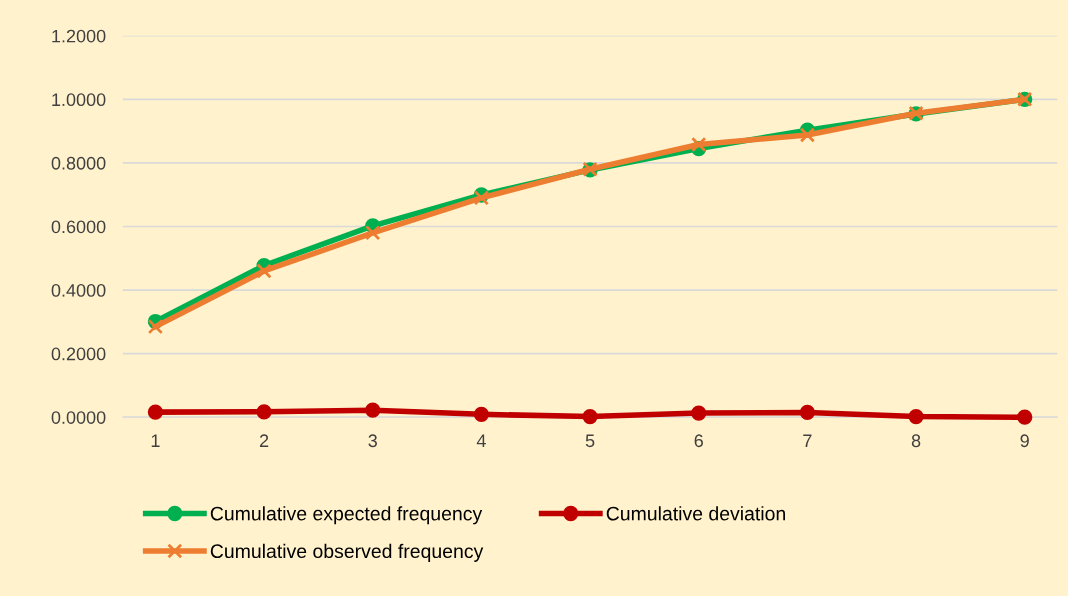 The width and height of the screenshot is (1068, 596). What do you see at coordinates (78, 163) in the screenshot?
I see `y-tick-label: 0.8000` at bounding box center [78, 163].